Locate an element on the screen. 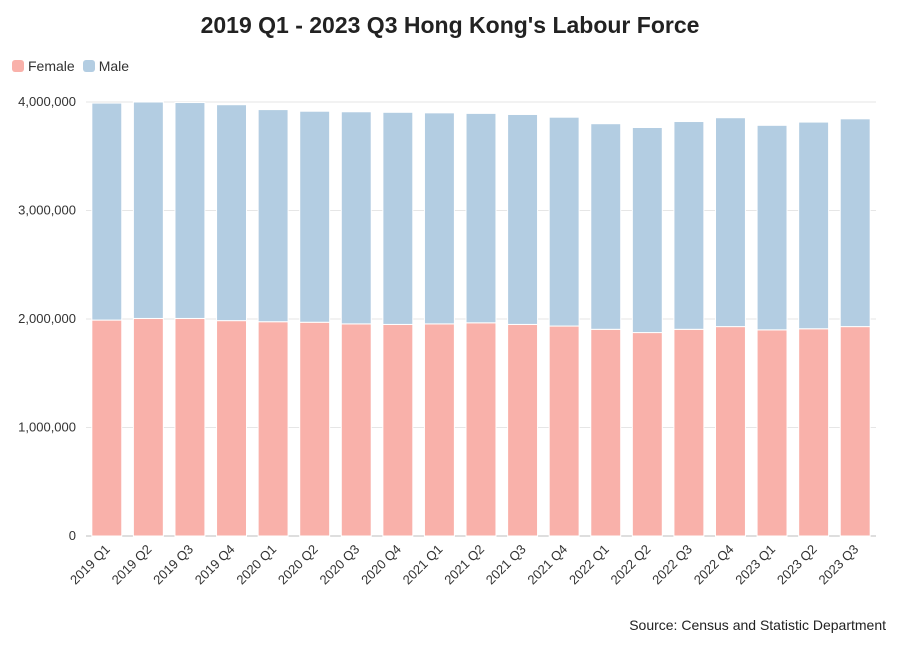 The width and height of the screenshot is (900, 648). y-tick-label: 4,000,000 is located at coordinates (47, 101).